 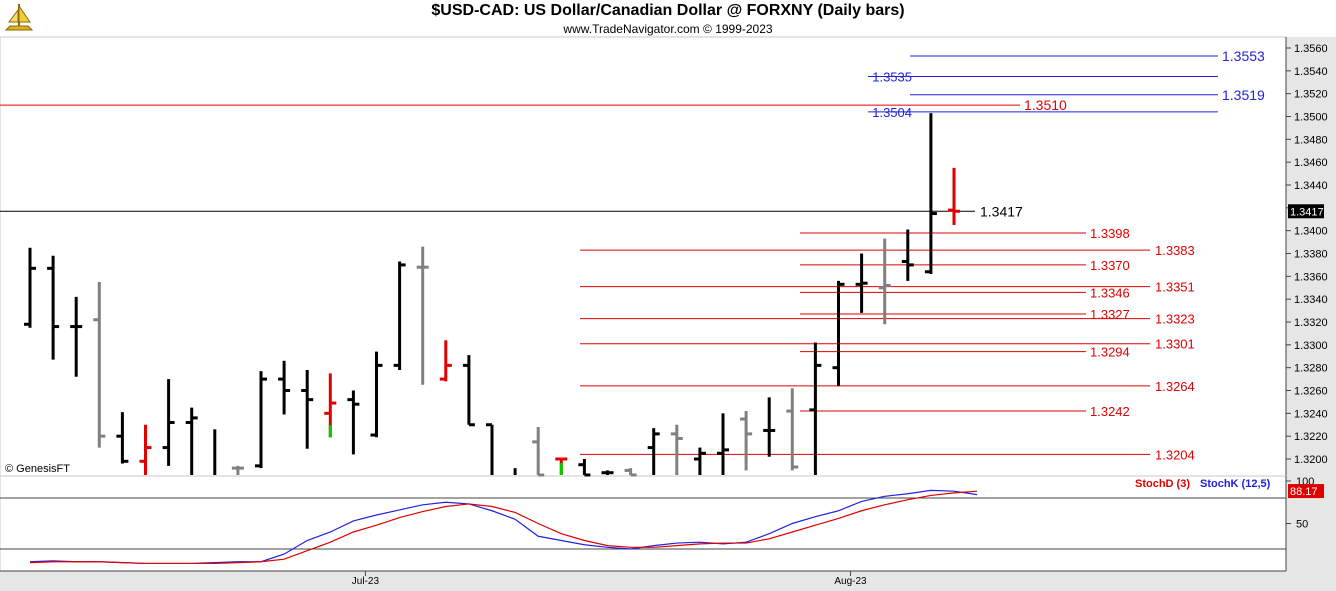 What do you see at coordinates (1110, 233) in the screenshot?
I see `level-label: 1.3398` at bounding box center [1110, 233].